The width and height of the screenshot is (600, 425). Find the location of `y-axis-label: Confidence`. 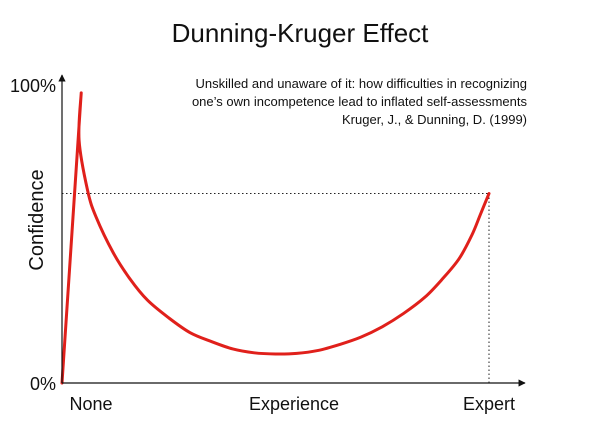

y-axis-label: Confidence is located at coordinates (37, 219).